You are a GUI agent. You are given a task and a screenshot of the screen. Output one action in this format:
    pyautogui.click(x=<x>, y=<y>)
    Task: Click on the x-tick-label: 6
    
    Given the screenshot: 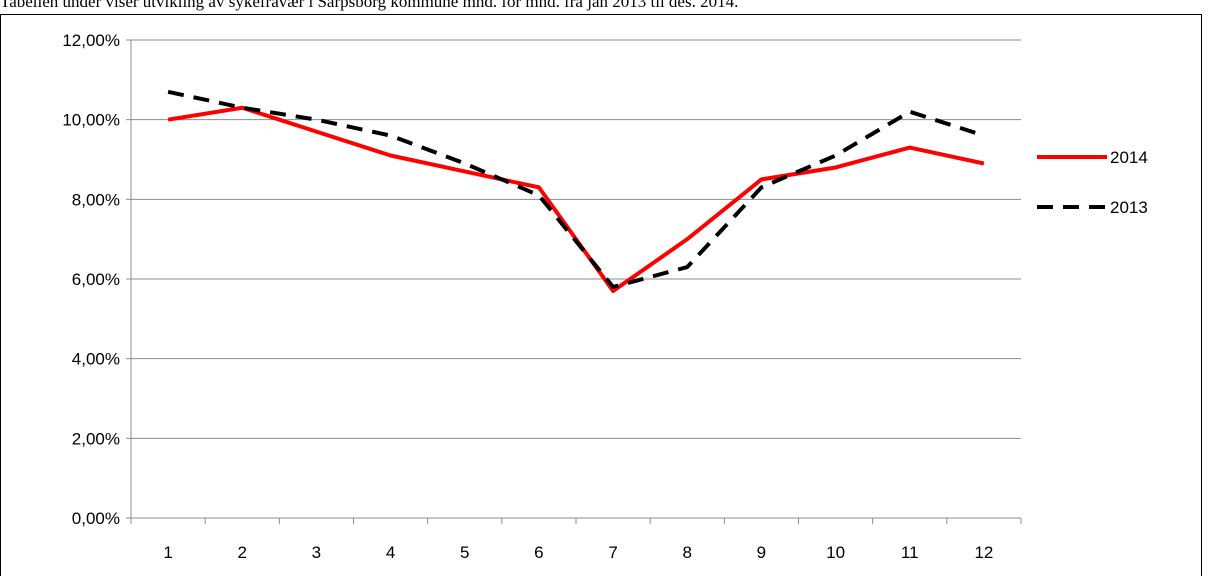 What is the action you would take?
    pyautogui.click(x=538, y=552)
    